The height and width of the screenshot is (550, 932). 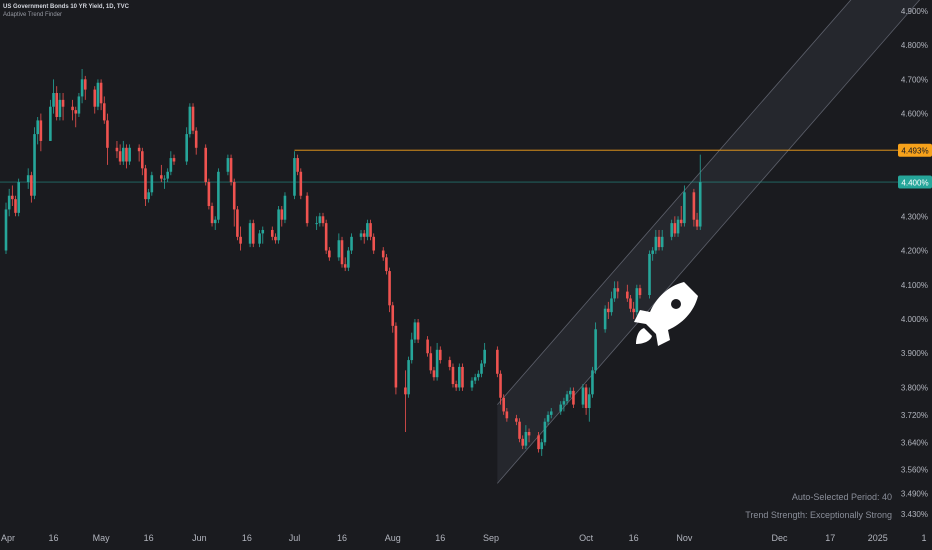 What do you see at coordinates (915, 182) in the screenshot?
I see `last-price-tag-bg` at bounding box center [915, 182].